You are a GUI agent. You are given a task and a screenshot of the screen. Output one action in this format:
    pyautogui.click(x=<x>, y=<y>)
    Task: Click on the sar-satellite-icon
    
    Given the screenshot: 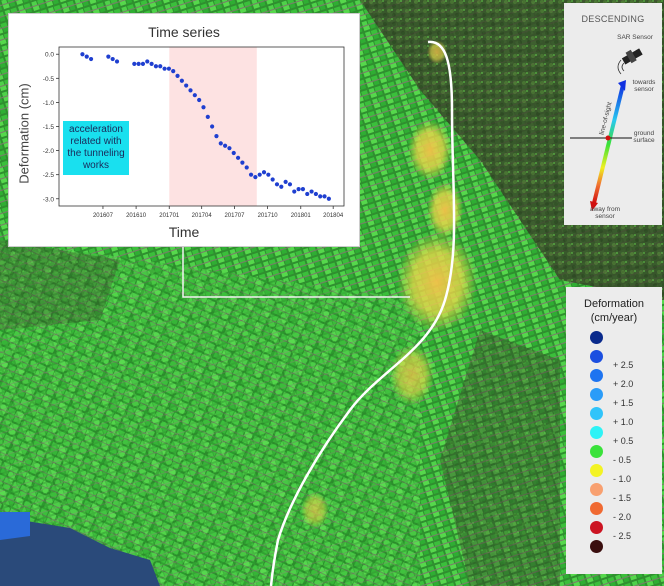 What is the action you would take?
    pyautogui.click(x=630, y=61)
    